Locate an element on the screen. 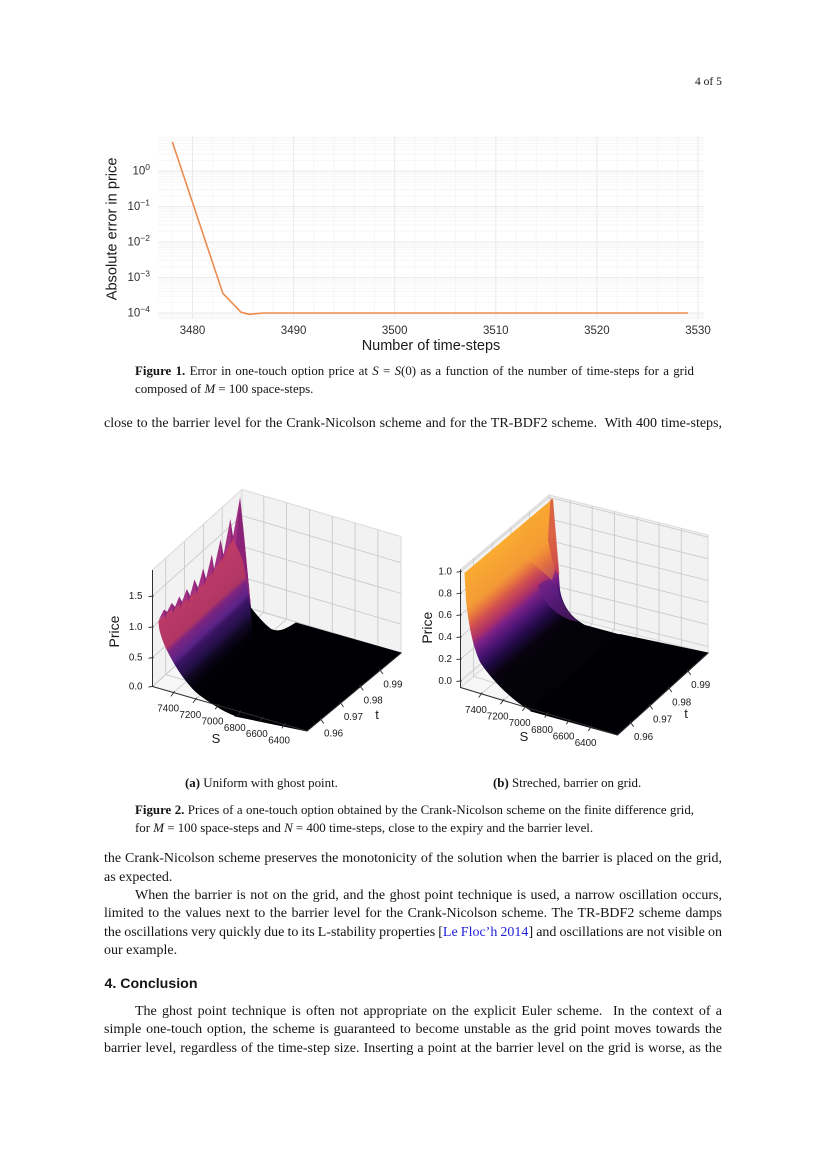 The width and height of the screenshot is (827, 1169). svg-text: 0.6 is located at coordinates (445, 615).